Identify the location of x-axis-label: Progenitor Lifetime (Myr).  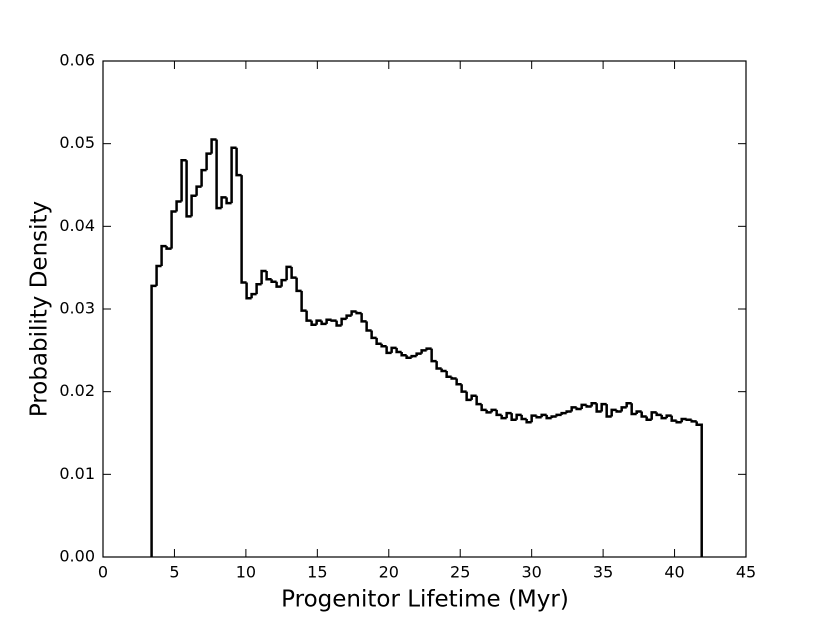
(425, 600).